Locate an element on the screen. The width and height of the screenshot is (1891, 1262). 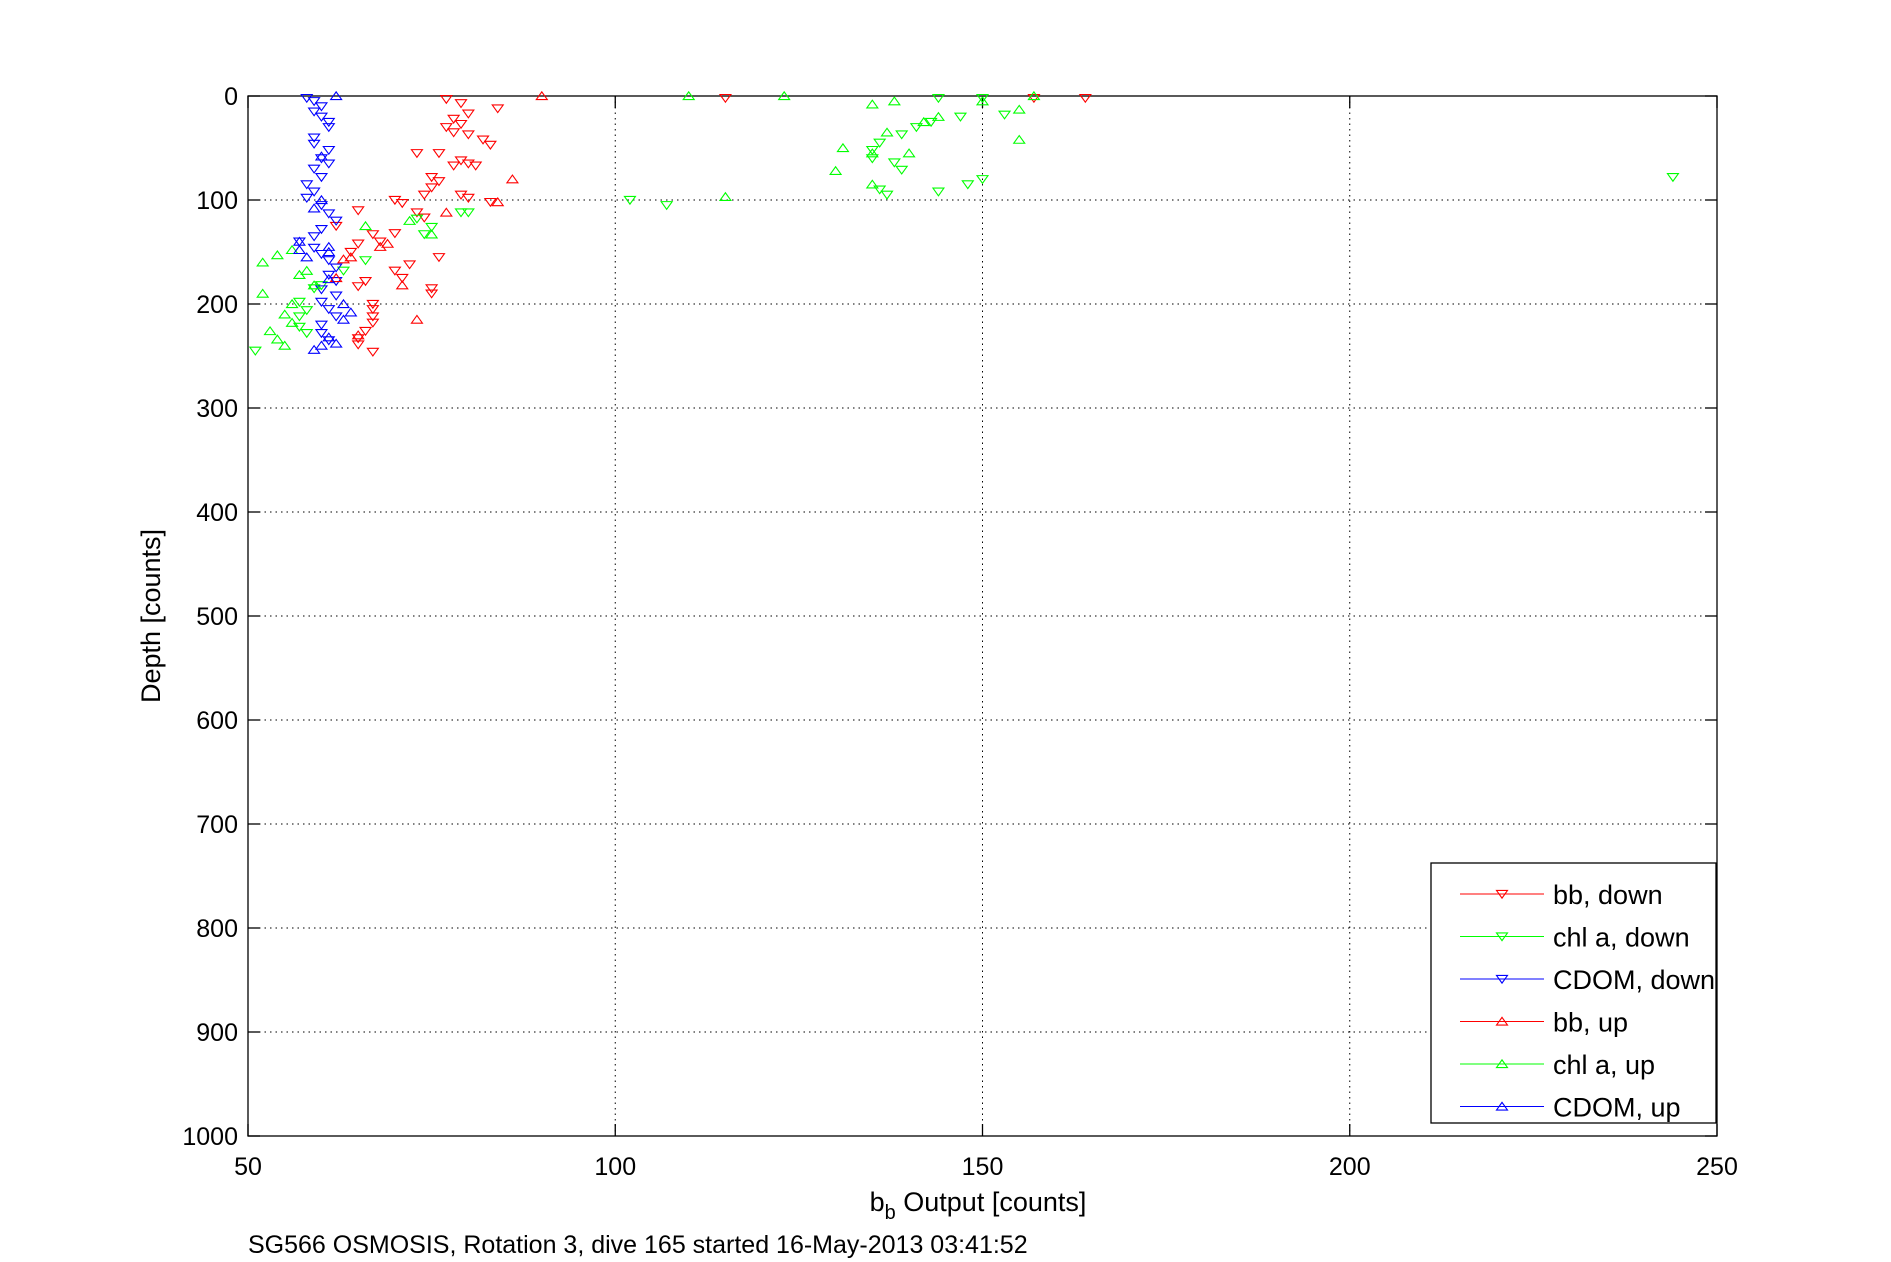
y-axis-label: Depth [counts] is located at coordinates (151, 616).